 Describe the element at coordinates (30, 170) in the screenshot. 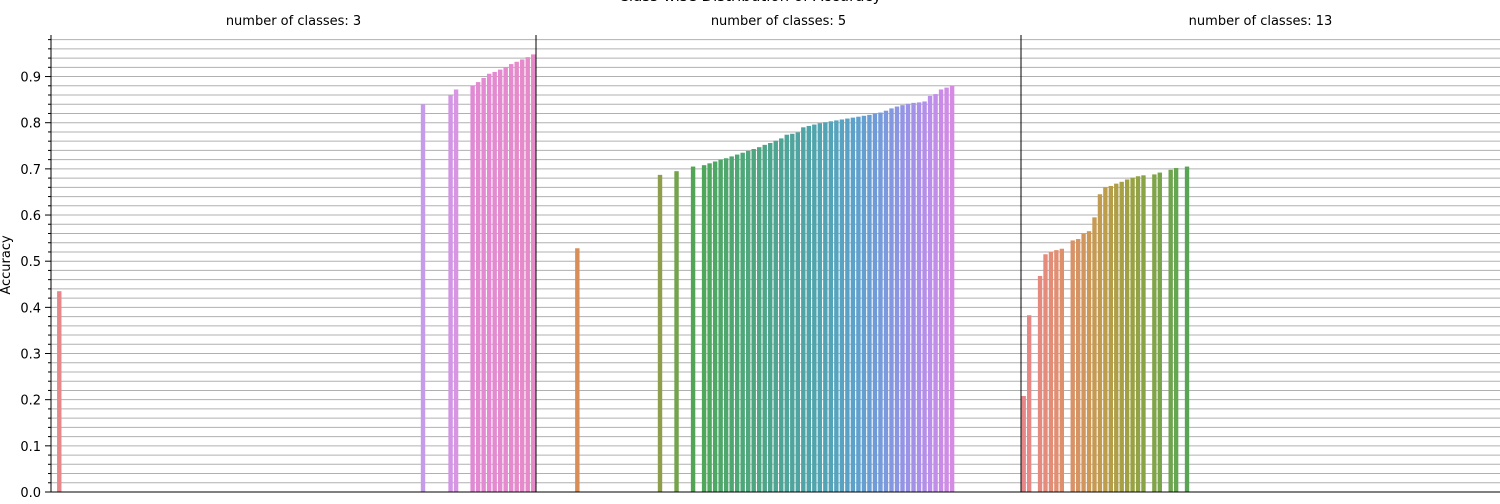

I see `y-tick-label: 0.7` at that location.